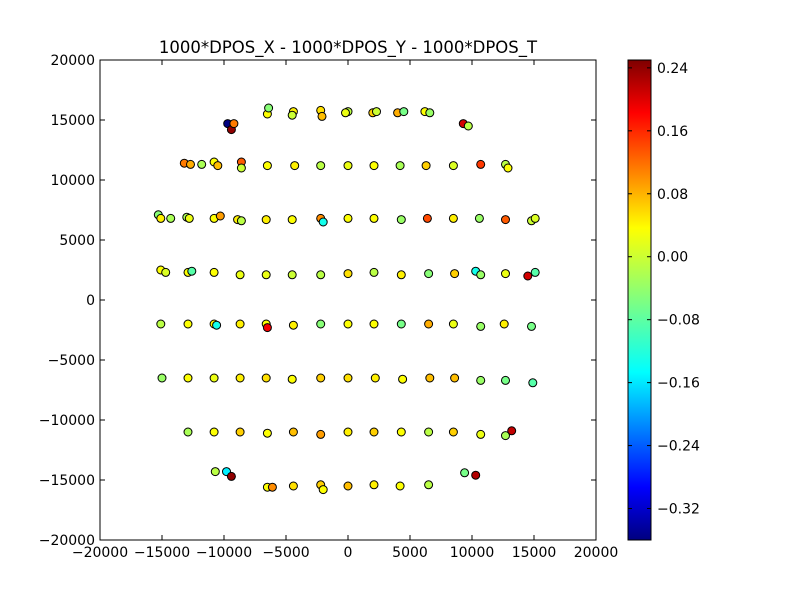 This screenshot has width=800, height=600. What do you see at coordinates (72, 61) in the screenshot?
I see `y-tick-label: 20000` at bounding box center [72, 61].